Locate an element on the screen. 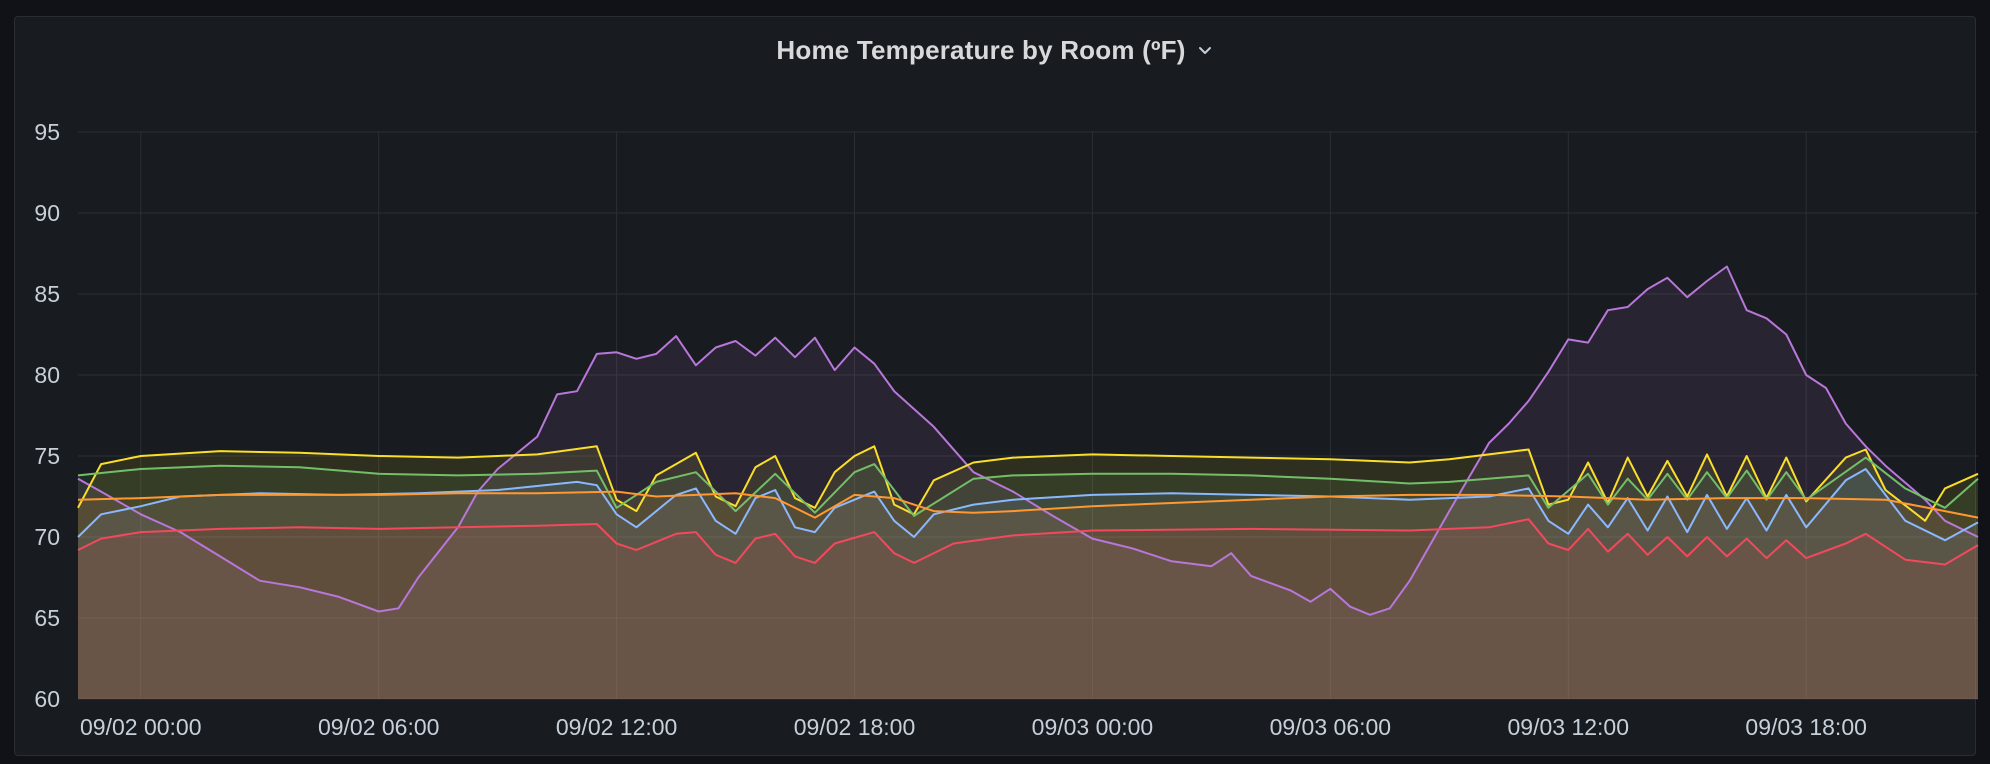 Image resolution: width=1990 pixels, height=764 pixels. y-tick-label: 75 is located at coordinates (47, 456).